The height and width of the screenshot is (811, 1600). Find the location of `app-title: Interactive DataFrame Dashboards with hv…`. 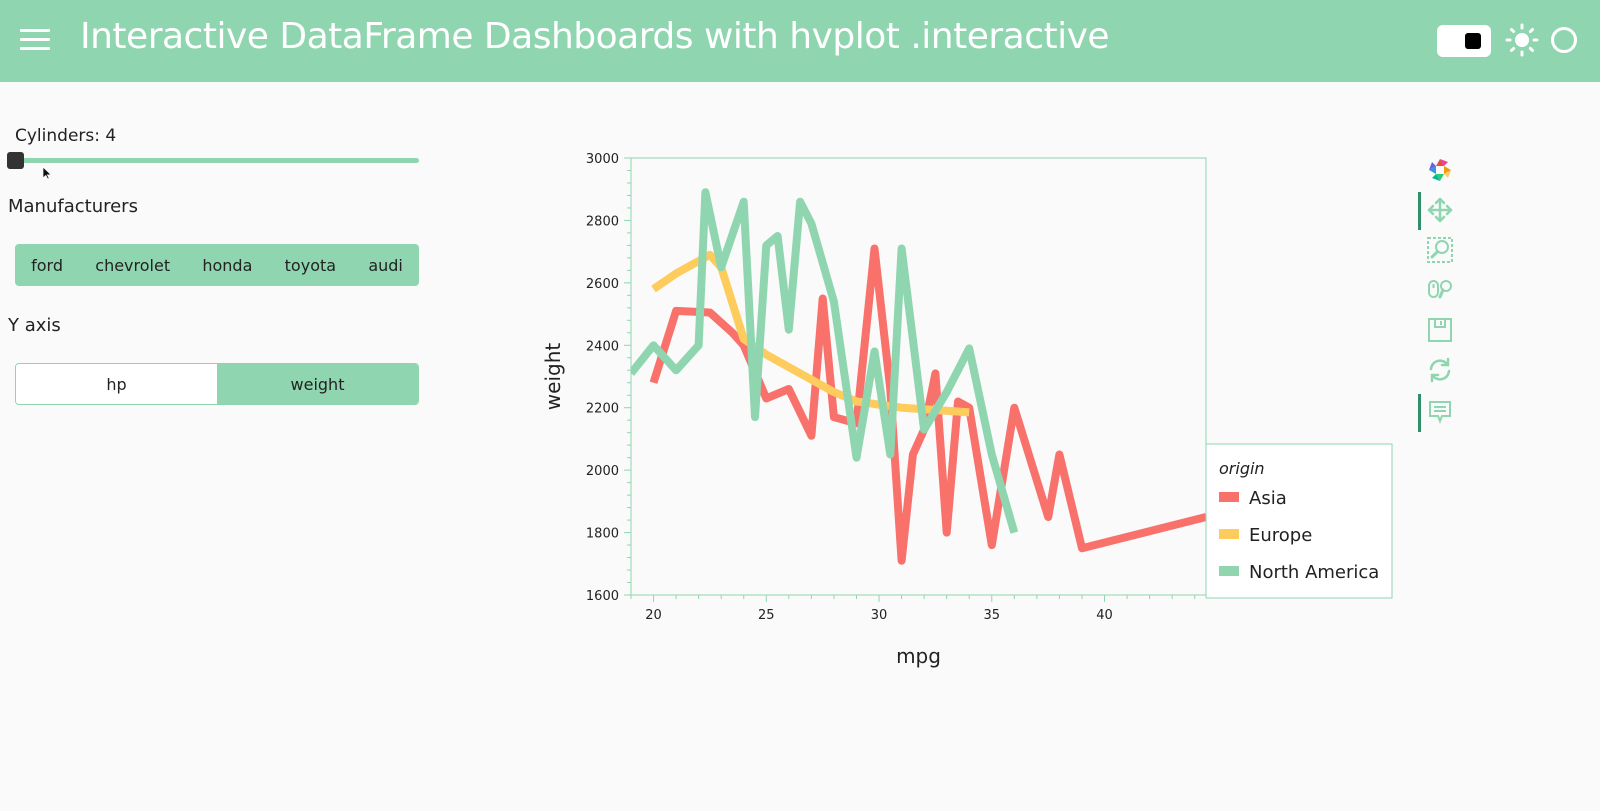

app-title: Interactive DataFrame Dashboards with hv… is located at coordinates (595, 36).